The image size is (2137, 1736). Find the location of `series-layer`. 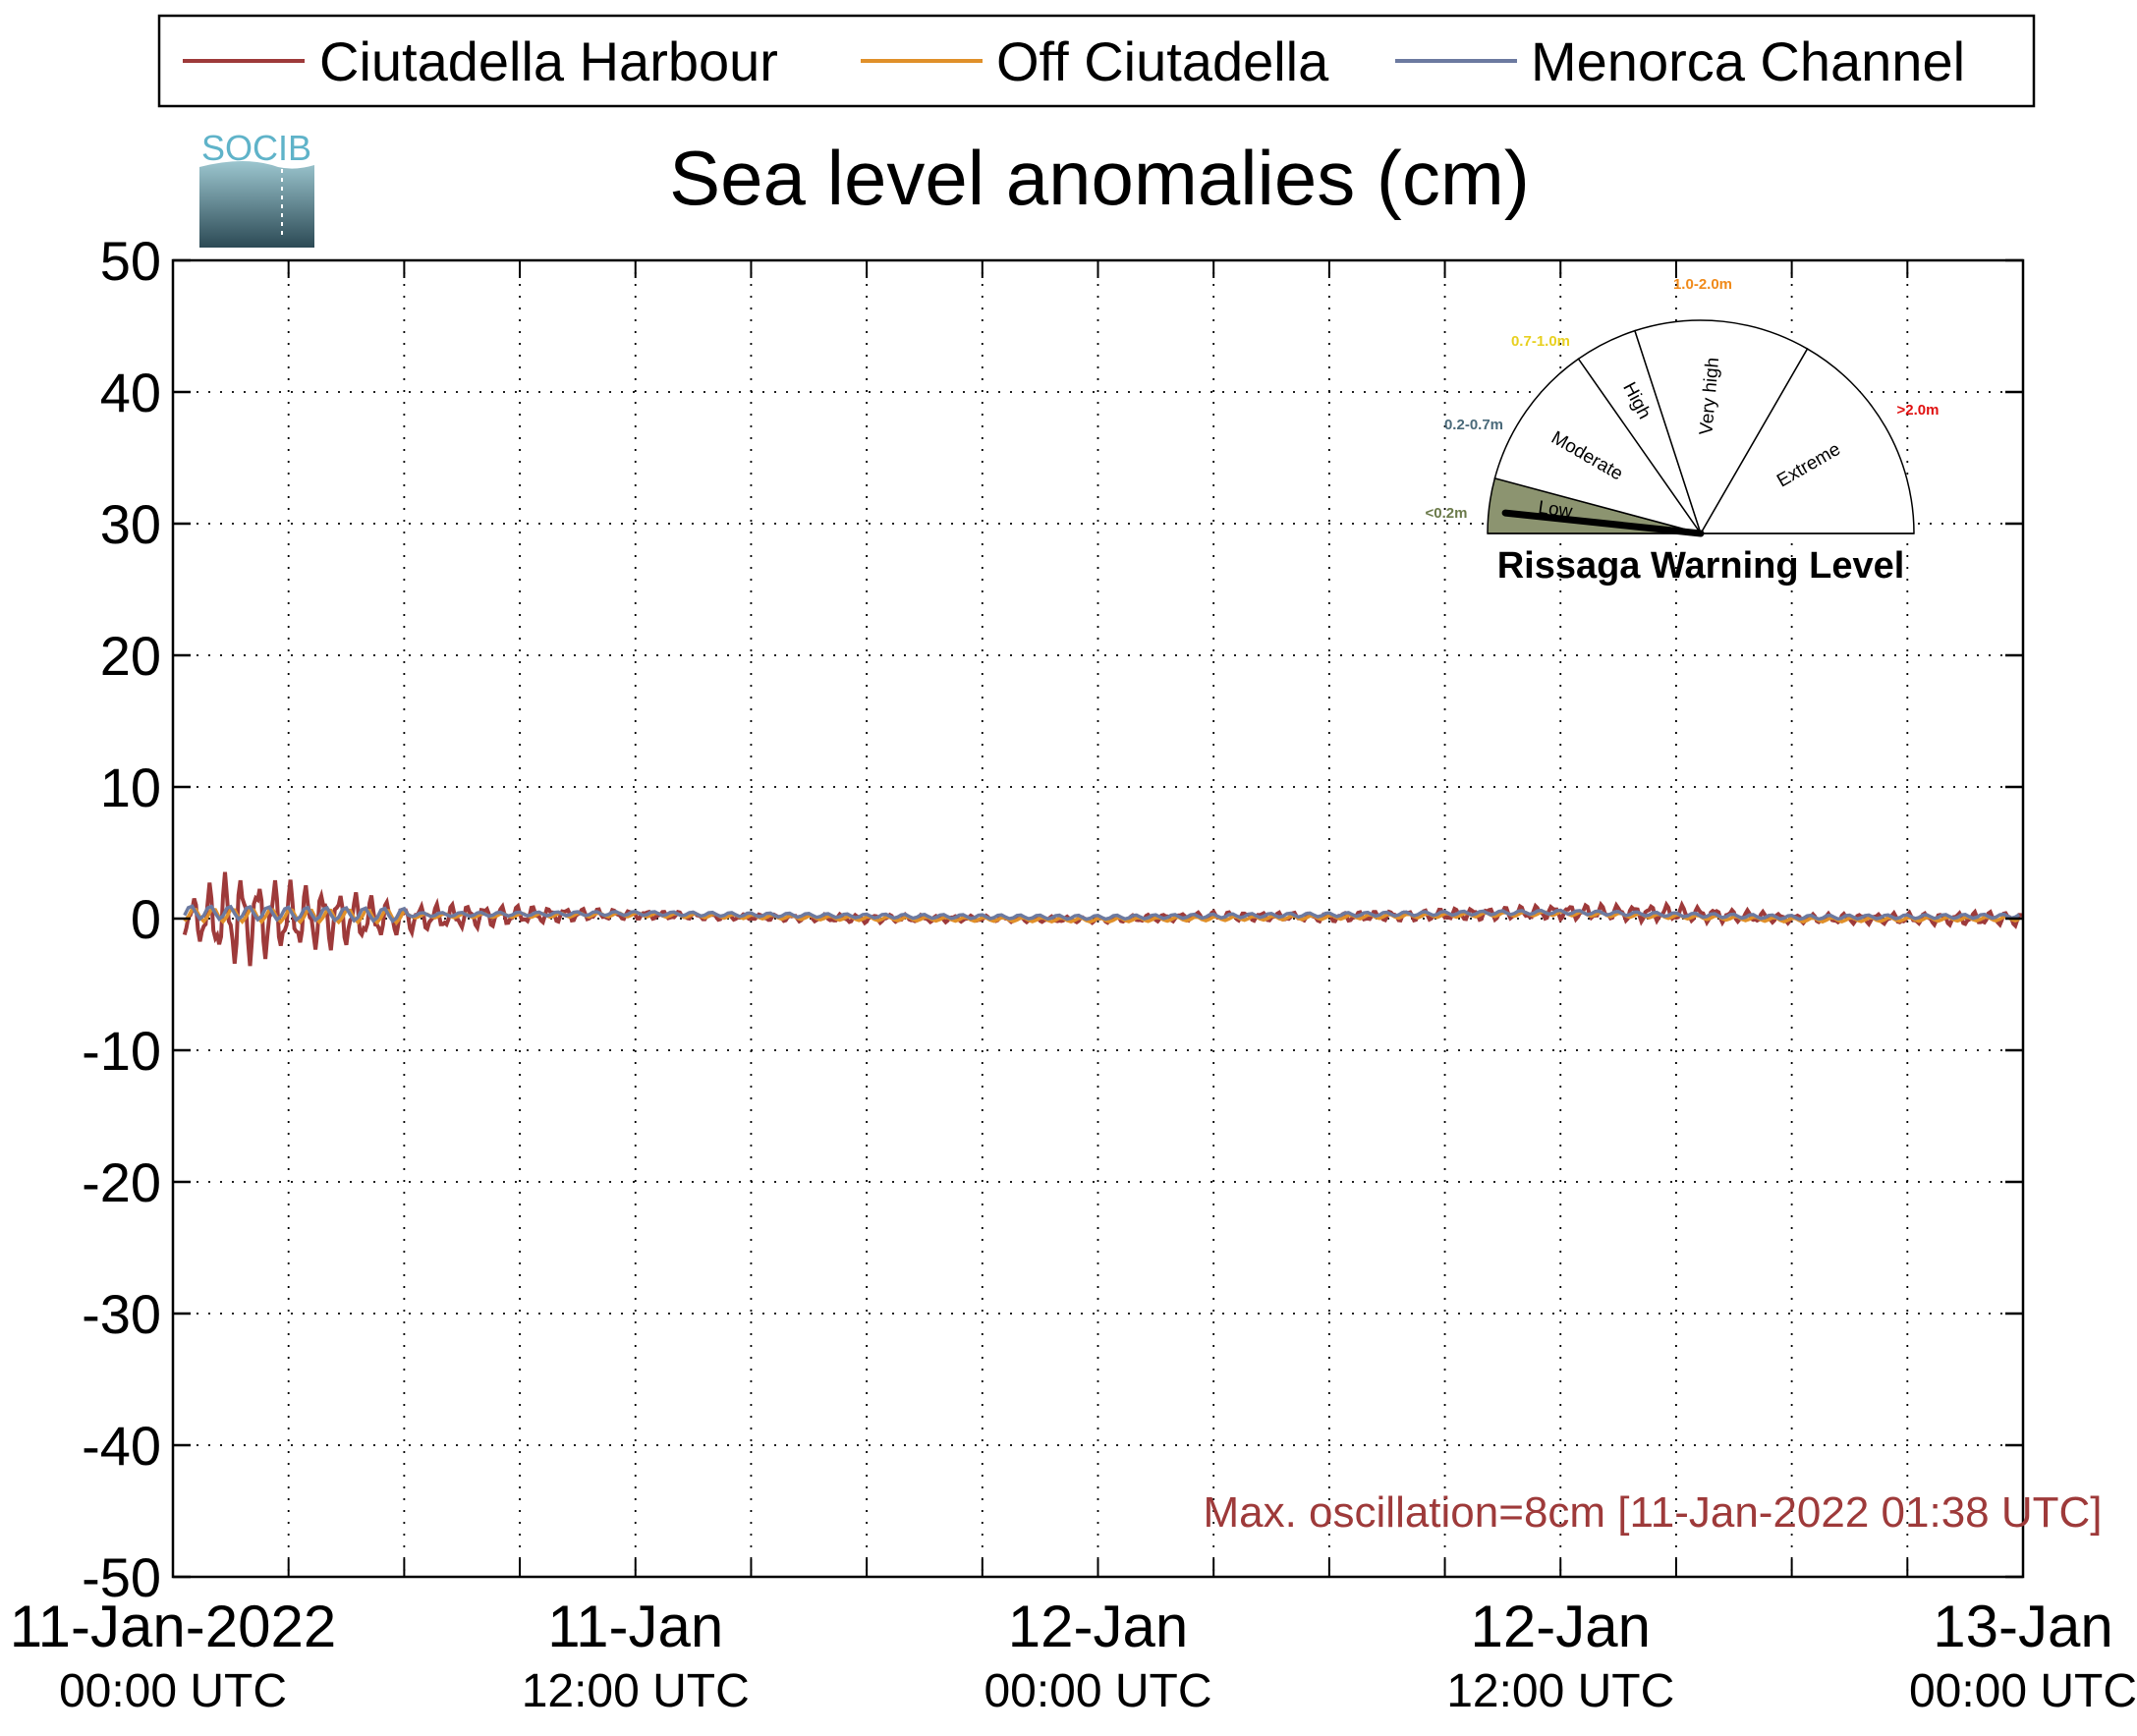

series-layer is located at coordinates (1103, 919).